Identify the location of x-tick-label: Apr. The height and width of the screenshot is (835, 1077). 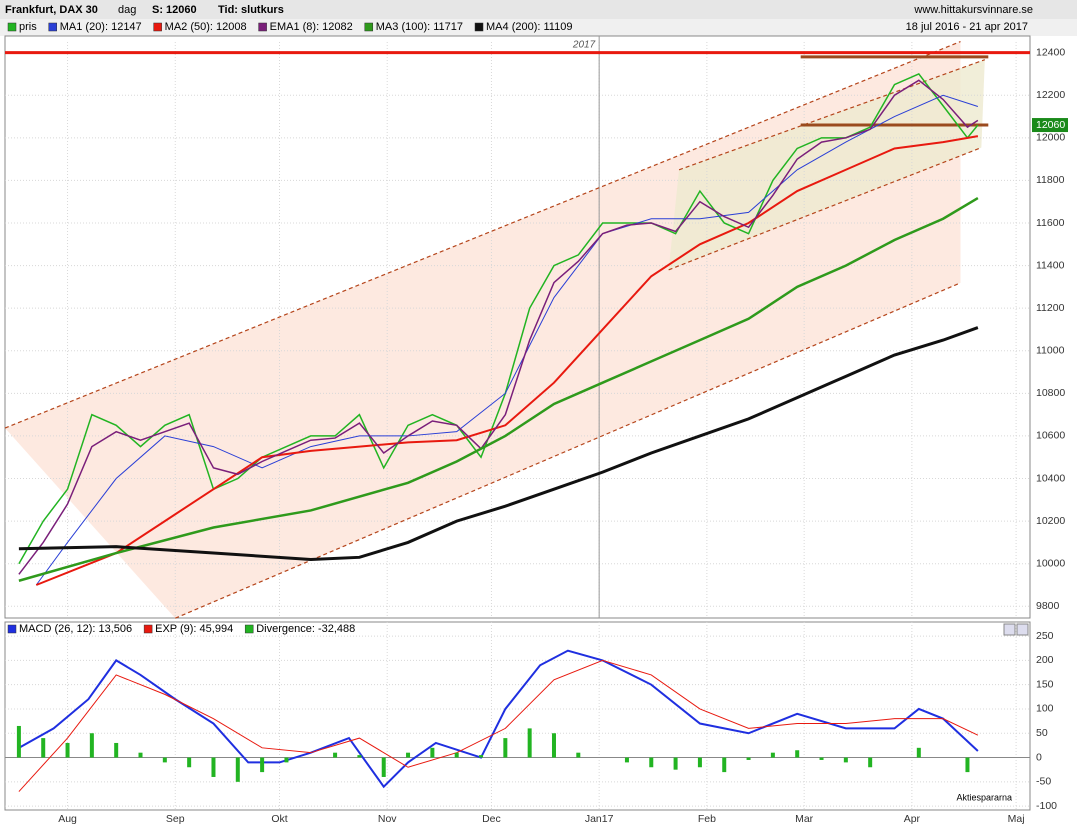
(912, 819).